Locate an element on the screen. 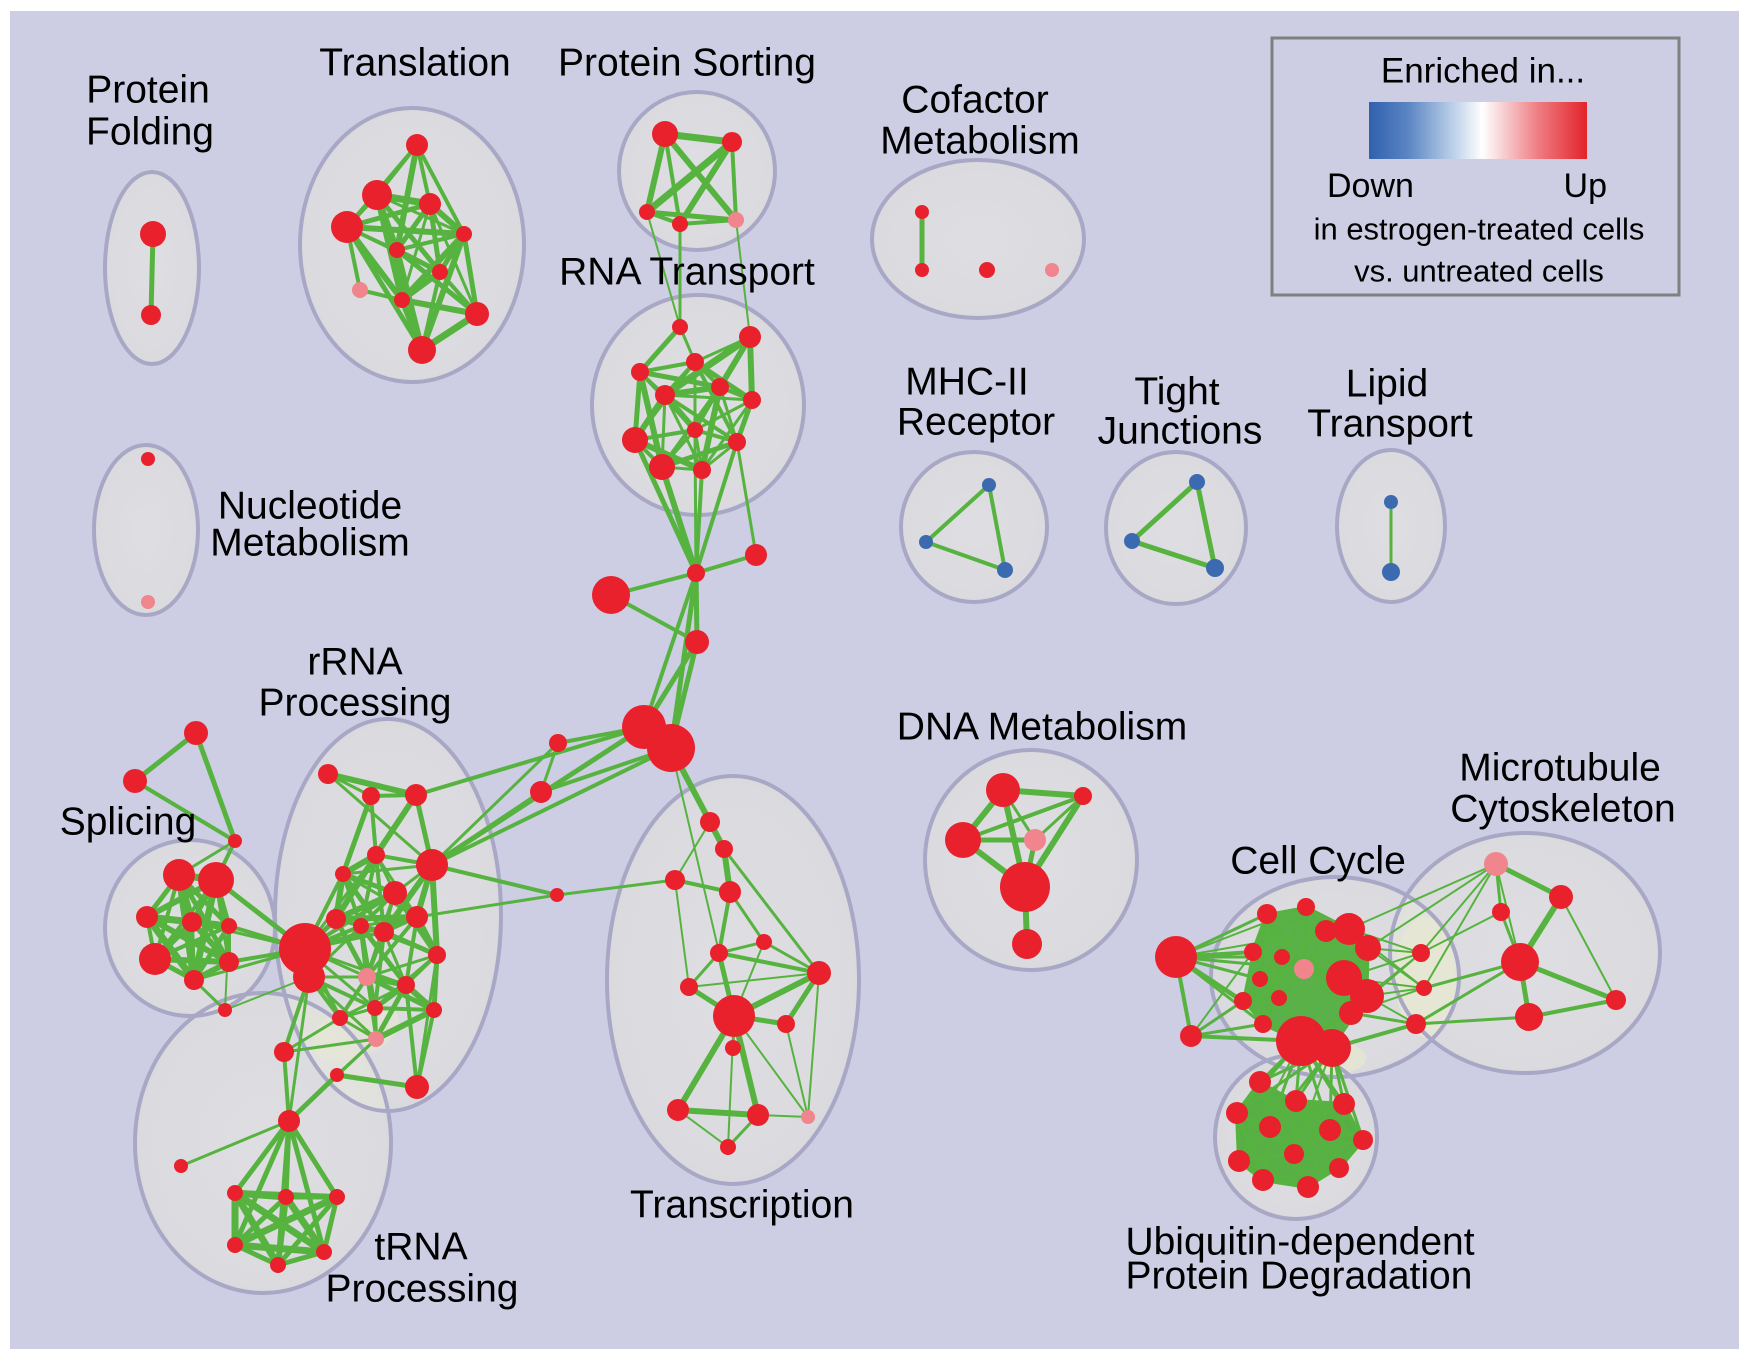 The height and width of the screenshot is (1360, 1750). svg-text: Translation is located at coordinates (414, 63).